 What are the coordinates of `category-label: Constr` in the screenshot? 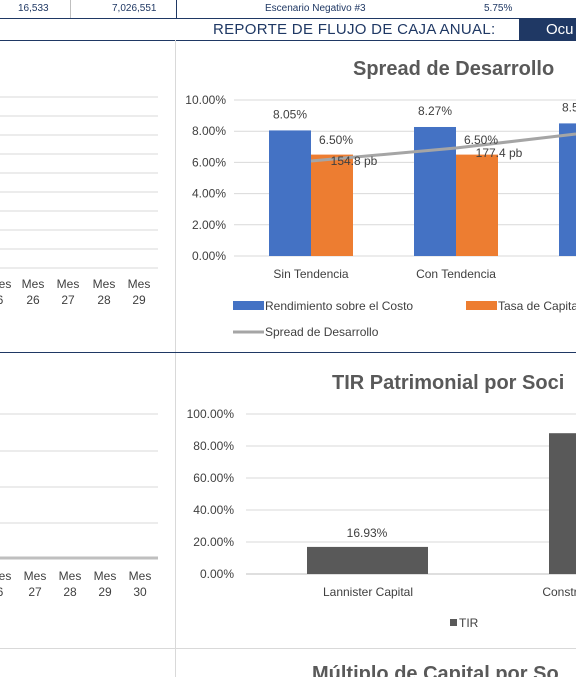 It's located at (559, 592).